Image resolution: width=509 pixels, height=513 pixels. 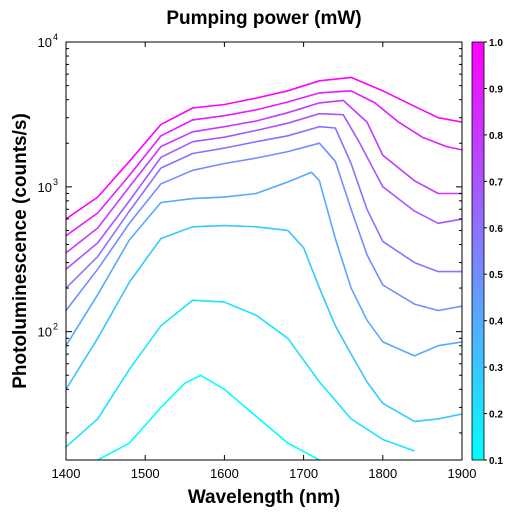 I want to click on x-tick-label: 1700, so click(x=303, y=473).